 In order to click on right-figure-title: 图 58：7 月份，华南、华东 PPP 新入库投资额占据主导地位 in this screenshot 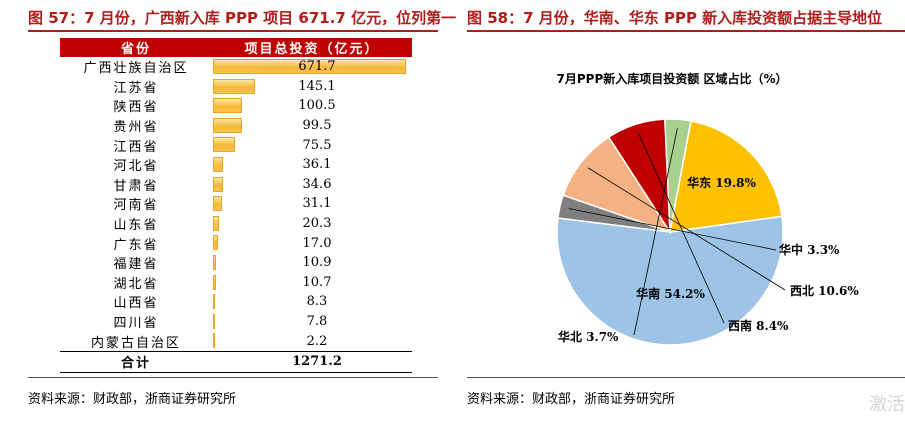, I will do `click(675, 18)`.